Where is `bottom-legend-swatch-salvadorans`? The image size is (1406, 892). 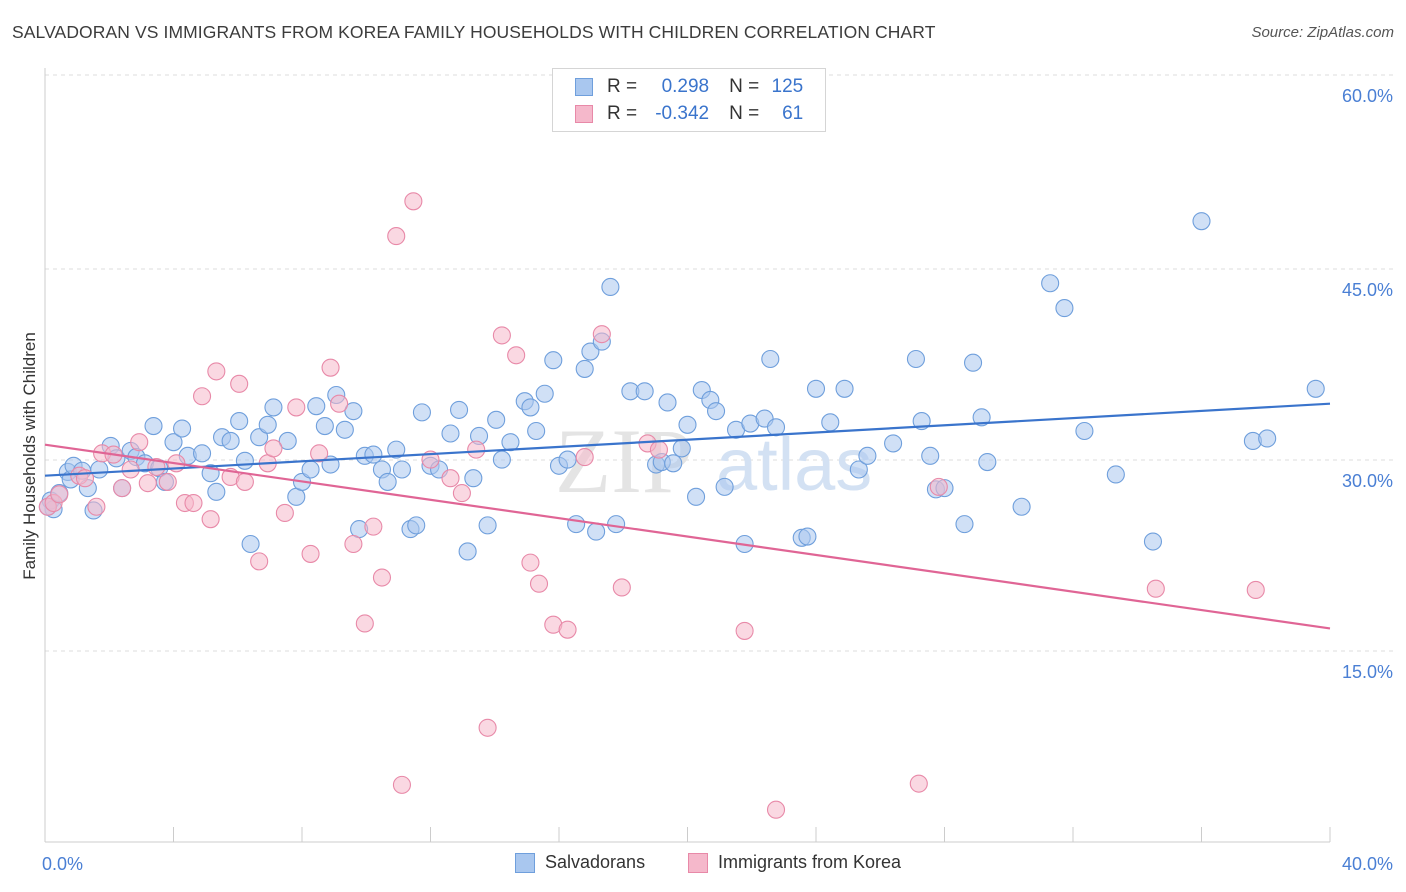
bottom-legend-swatch-salvadorans is located at coordinates (525, 862).